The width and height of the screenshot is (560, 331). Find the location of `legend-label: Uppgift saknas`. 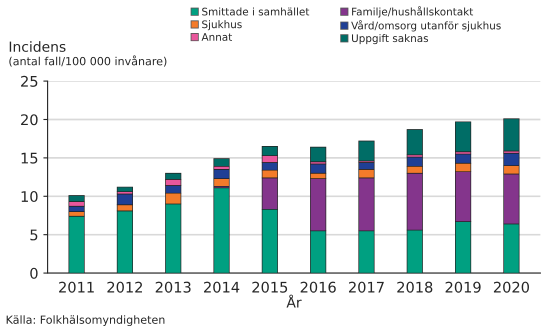

legend-label: Uppgift saknas is located at coordinates (390, 39).